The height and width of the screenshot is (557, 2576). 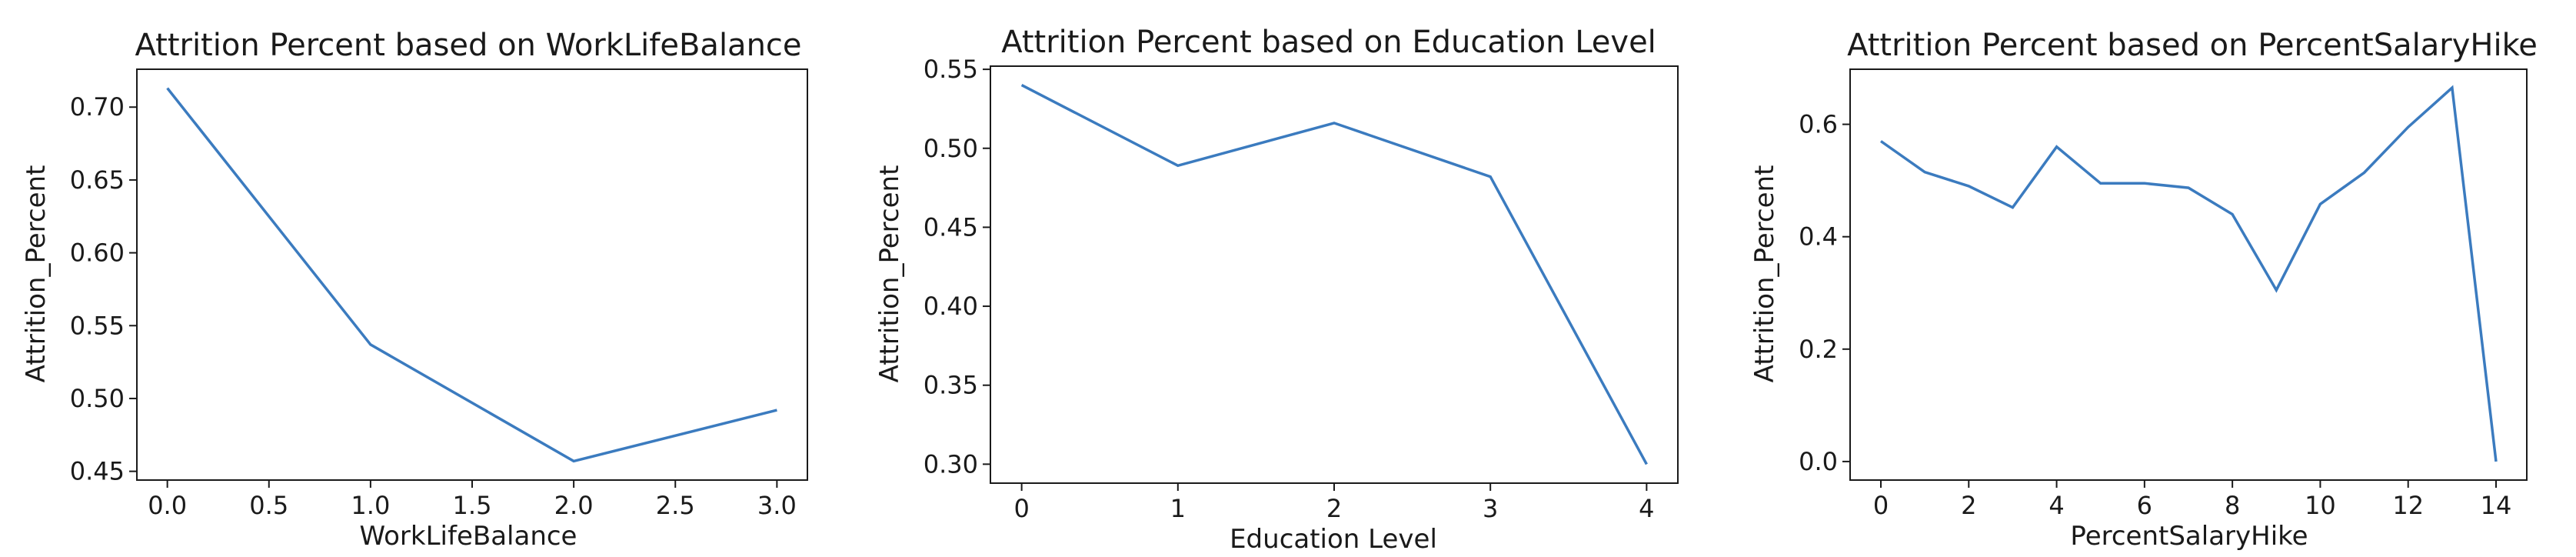 I want to click on x-tick-label: 1.5, so click(x=473, y=505).